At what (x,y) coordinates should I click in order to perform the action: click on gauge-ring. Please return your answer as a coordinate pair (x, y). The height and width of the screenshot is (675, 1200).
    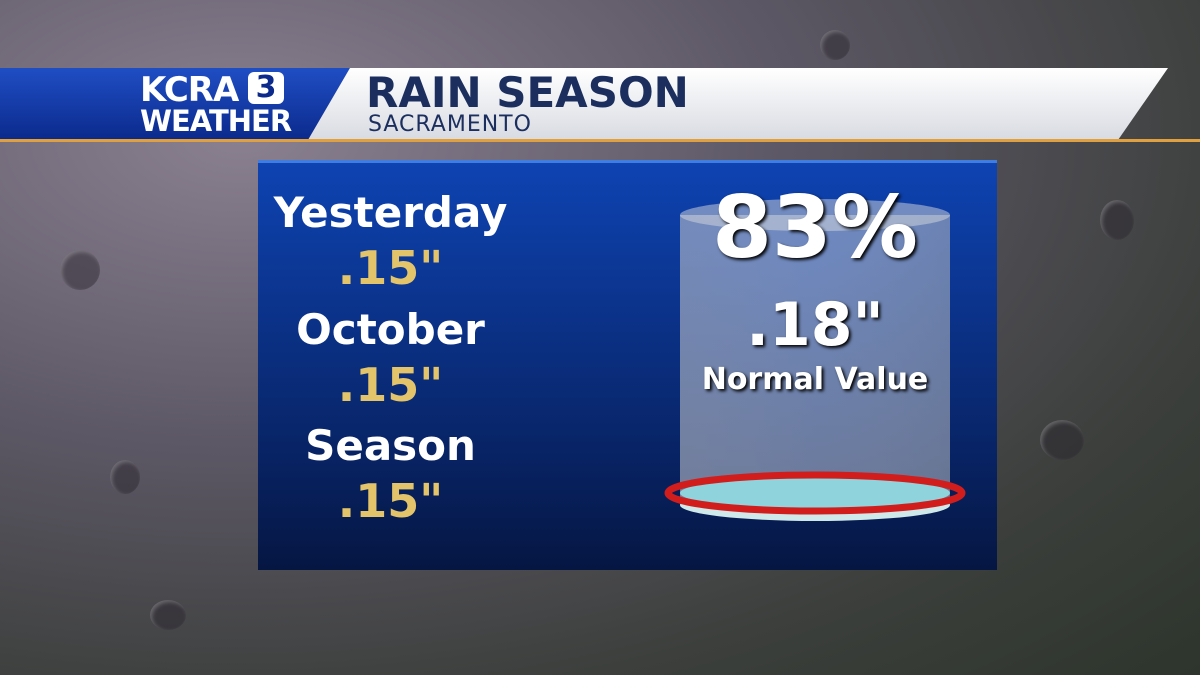
    Looking at the image, I should click on (815, 493).